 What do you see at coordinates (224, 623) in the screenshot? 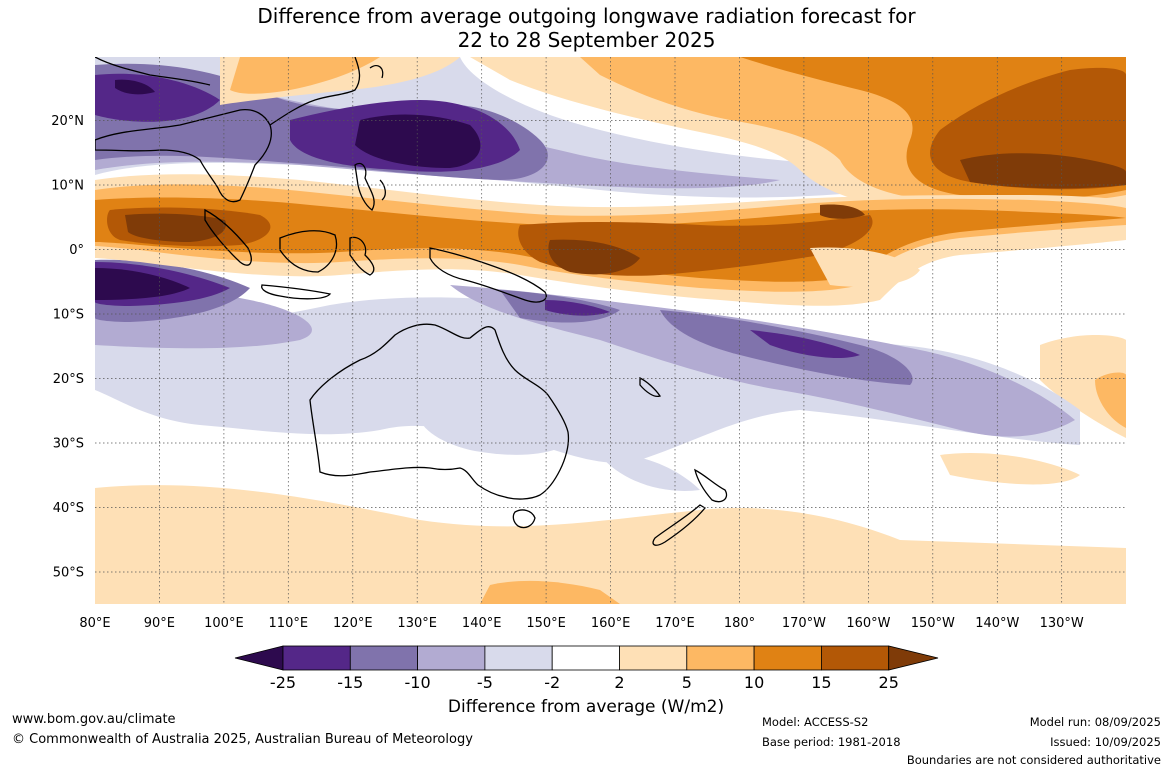
I see `lon-label: 100°E` at bounding box center [224, 623].